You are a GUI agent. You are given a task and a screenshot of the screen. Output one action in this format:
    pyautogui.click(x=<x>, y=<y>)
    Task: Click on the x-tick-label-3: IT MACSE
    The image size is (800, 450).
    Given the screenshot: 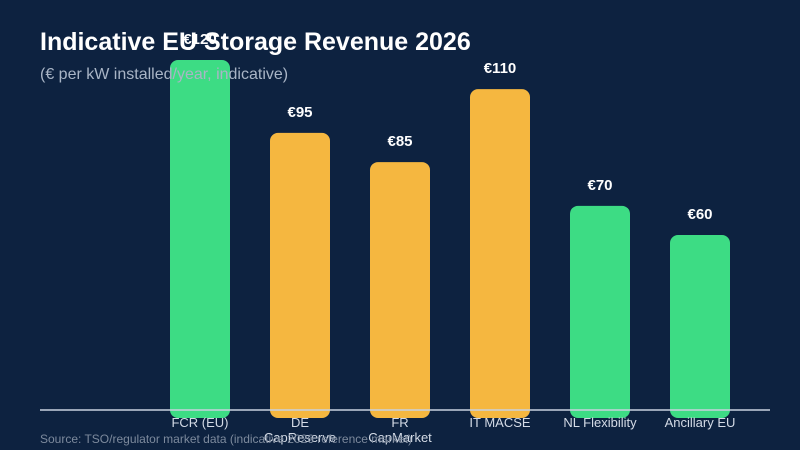 What is the action you would take?
    pyautogui.click(x=499, y=422)
    